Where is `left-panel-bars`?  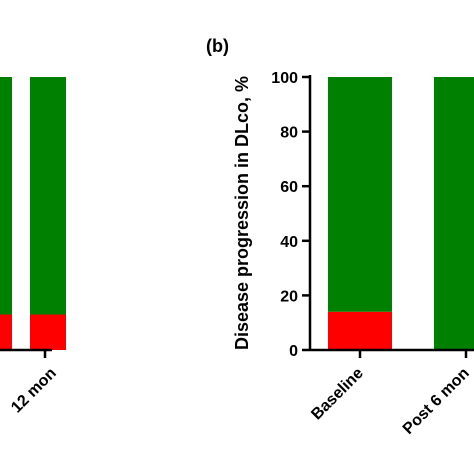 left-panel-bars is located at coordinates (33, 213).